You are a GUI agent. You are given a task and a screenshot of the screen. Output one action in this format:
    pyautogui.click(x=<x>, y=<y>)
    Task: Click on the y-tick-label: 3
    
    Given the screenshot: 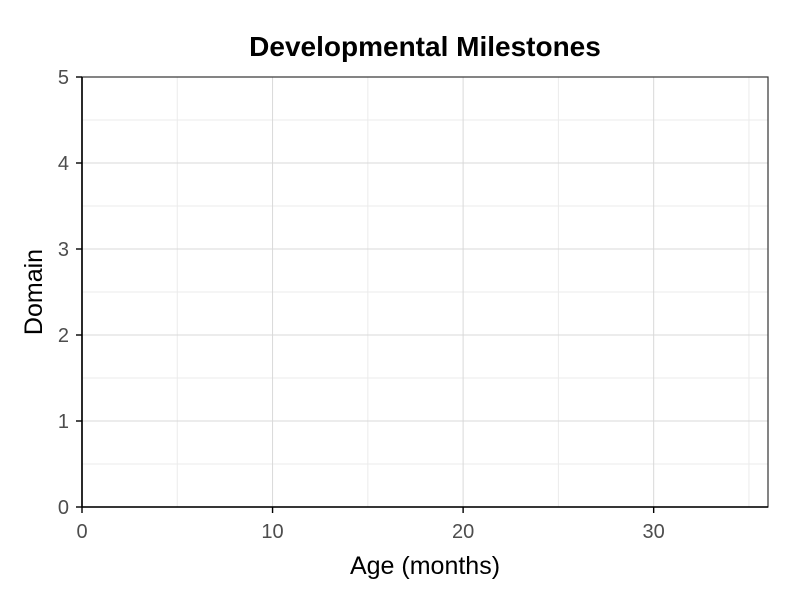 What is the action you would take?
    pyautogui.click(x=63, y=250)
    